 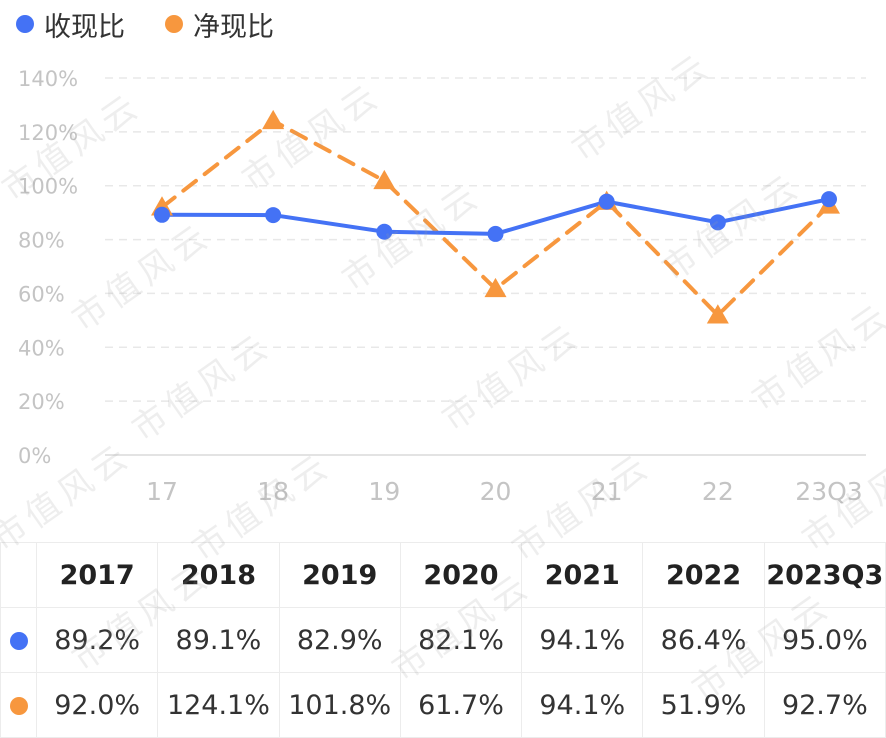 I want to click on table-header-row: 2017 2018 2019 2020 2021 2022 2023Q3, so click(x=443, y=575).